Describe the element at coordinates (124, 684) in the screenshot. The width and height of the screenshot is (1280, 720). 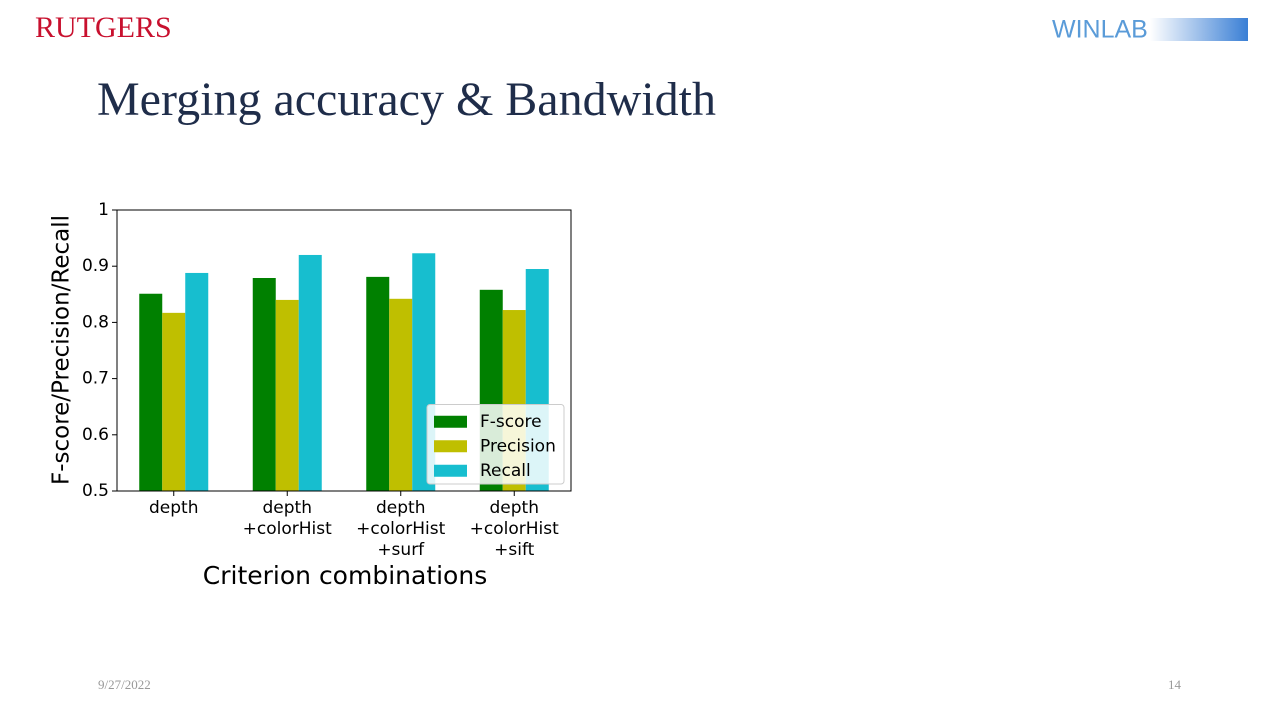
I see `footer-date: 9/27/2022` at that location.